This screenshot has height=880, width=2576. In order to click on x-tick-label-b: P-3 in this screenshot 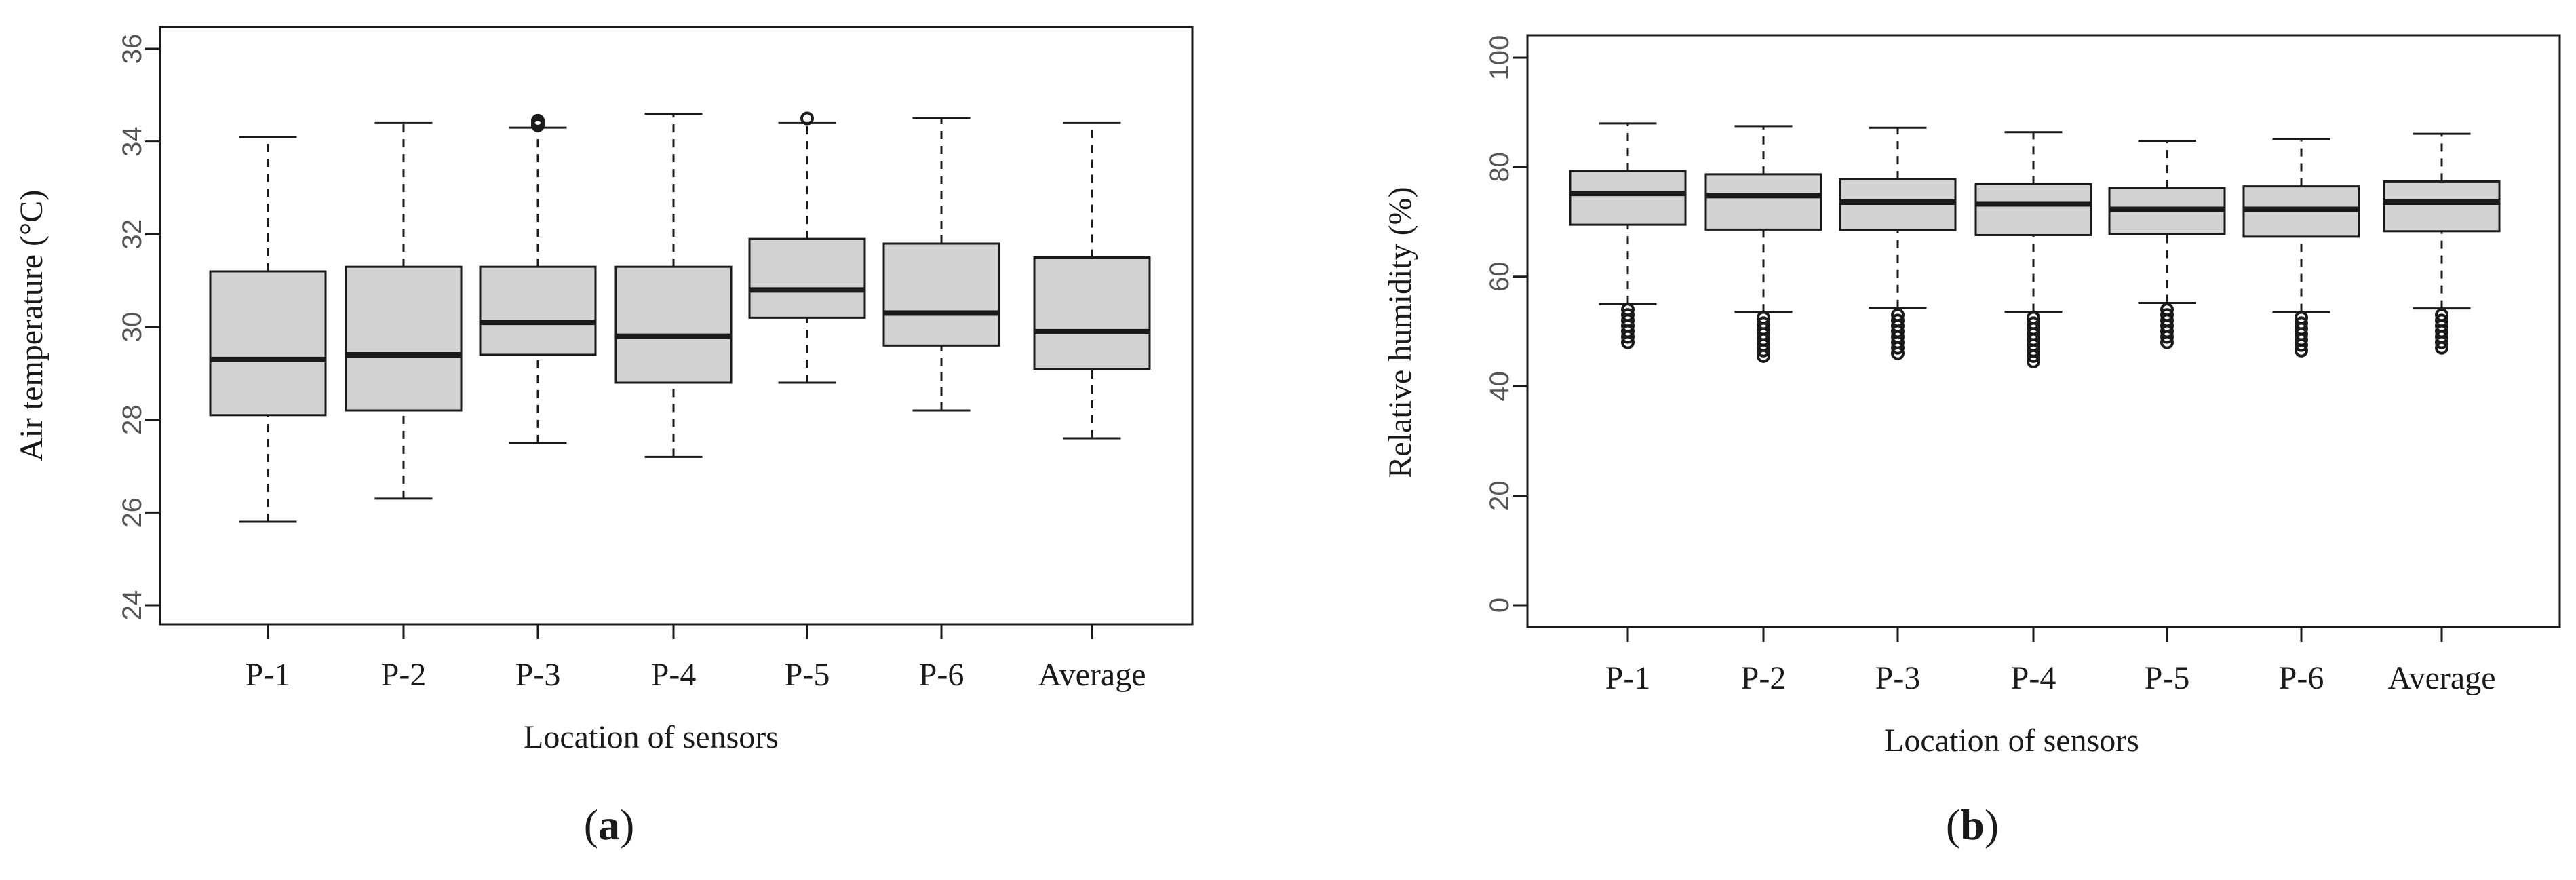, I will do `click(1898, 678)`.